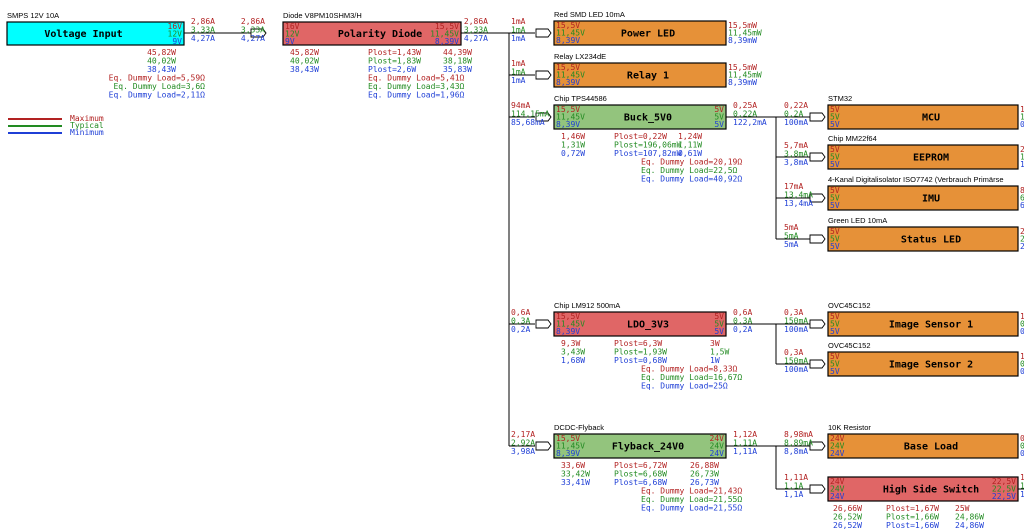 The width and height of the screenshot is (1024, 532). I want to click on current-ldo-bus-a-2: 0,2A, so click(742, 329).